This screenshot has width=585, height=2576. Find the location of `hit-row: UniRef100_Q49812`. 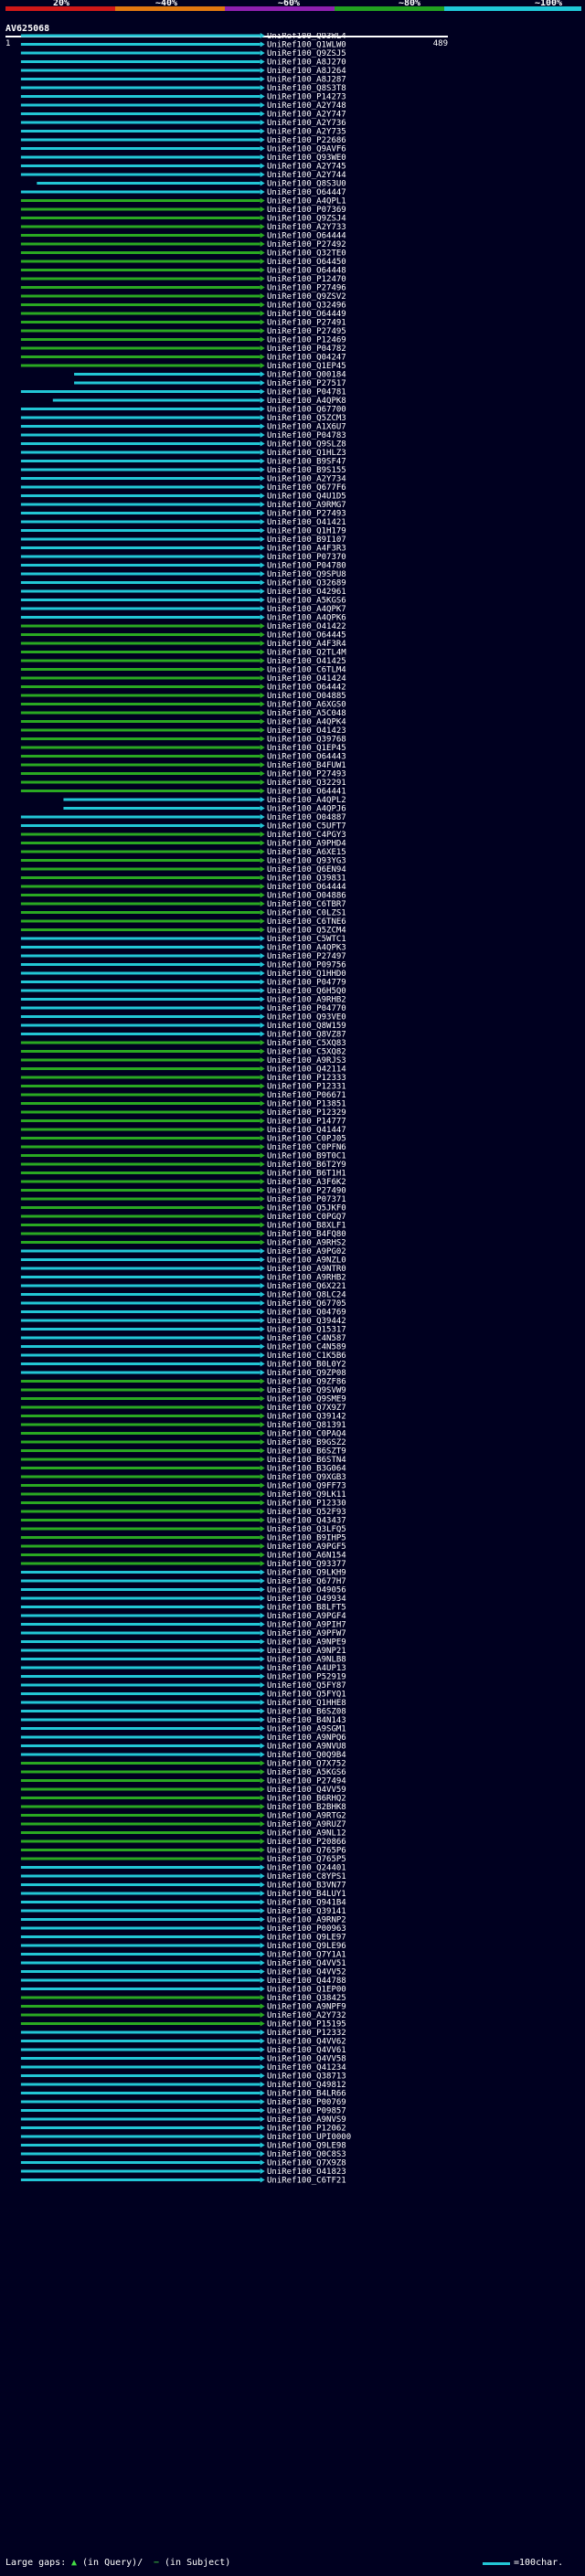

hit-row: UniRef100_Q49812 is located at coordinates (183, 2085).